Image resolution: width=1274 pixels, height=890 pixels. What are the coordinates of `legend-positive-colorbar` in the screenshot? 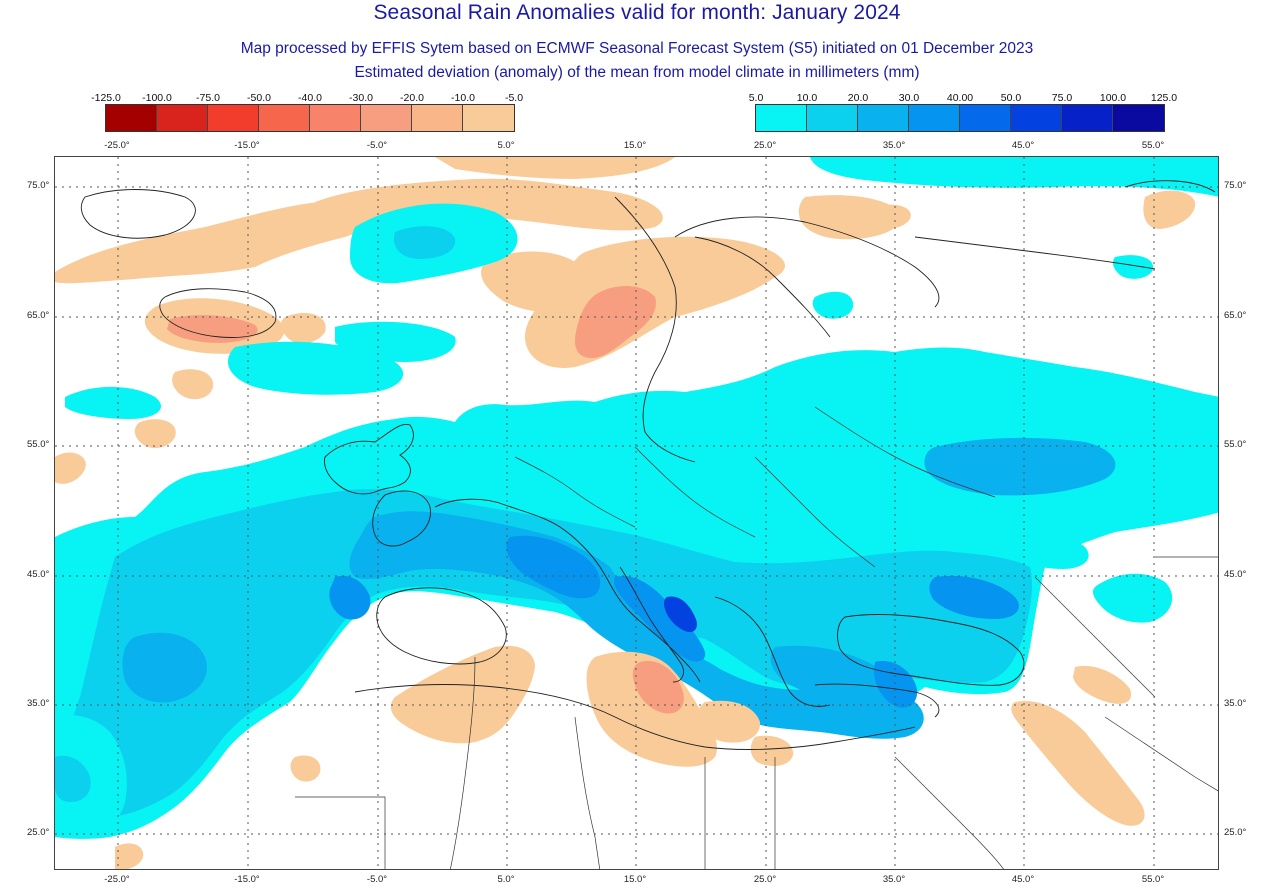 It's located at (960, 118).